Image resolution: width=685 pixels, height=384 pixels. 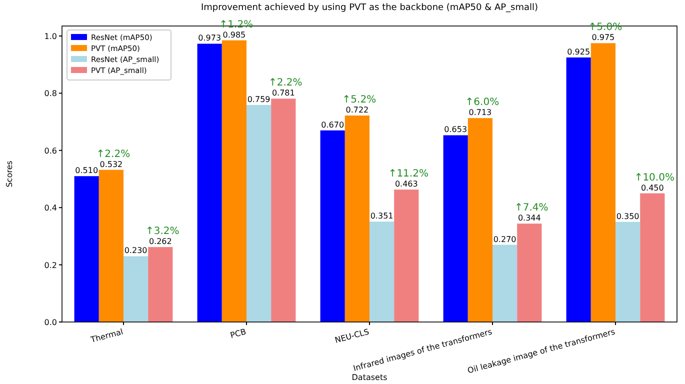 What do you see at coordinates (578, 51) in the screenshot?
I see `data-label: 0.925` at bounding box center [578, 51].